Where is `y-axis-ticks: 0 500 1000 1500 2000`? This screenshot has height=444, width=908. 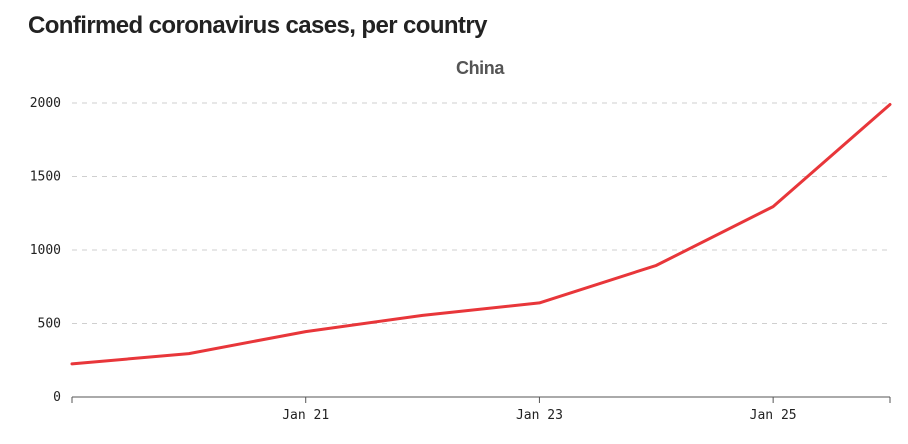
y-axis-ticks: 0 500 1000 1500 2000 is located at coordinates (45, 250).